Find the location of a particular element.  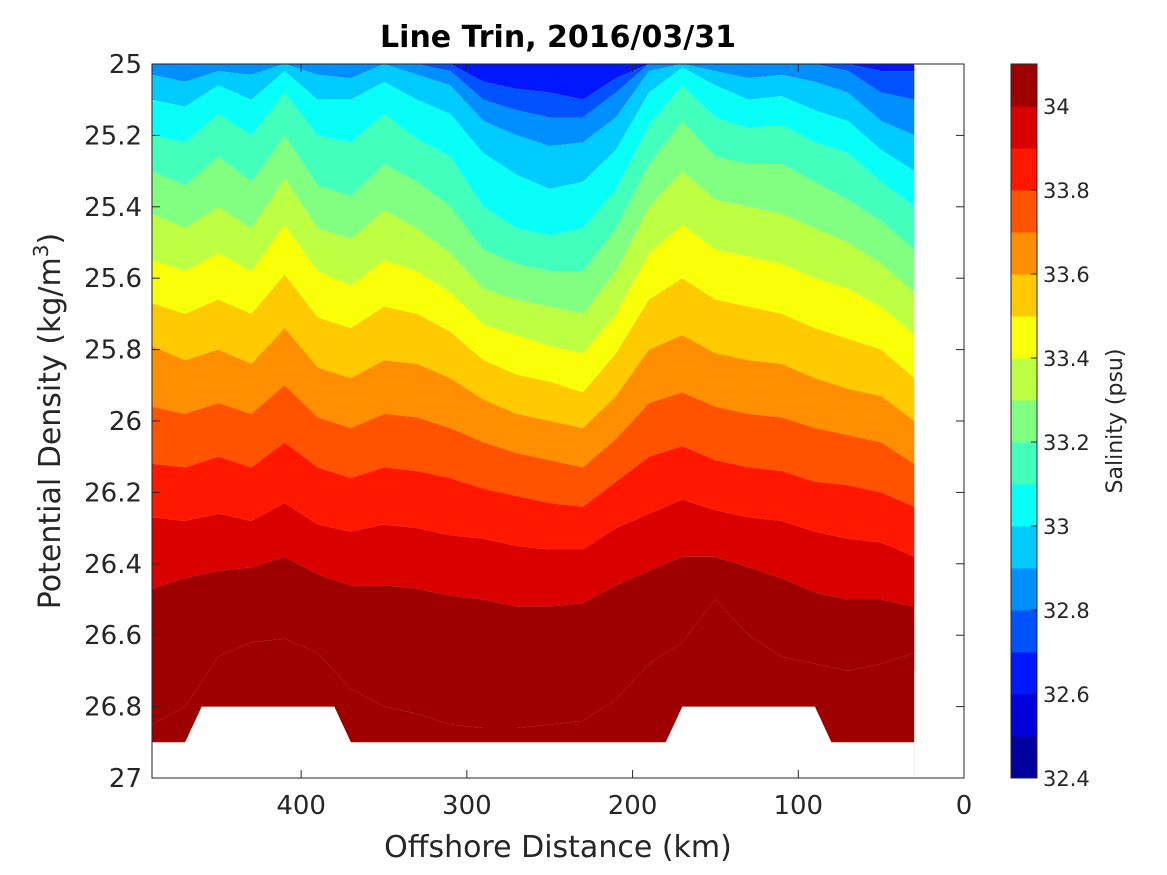

y-tick-label: 26.2 is located at coordinates (113, 493).